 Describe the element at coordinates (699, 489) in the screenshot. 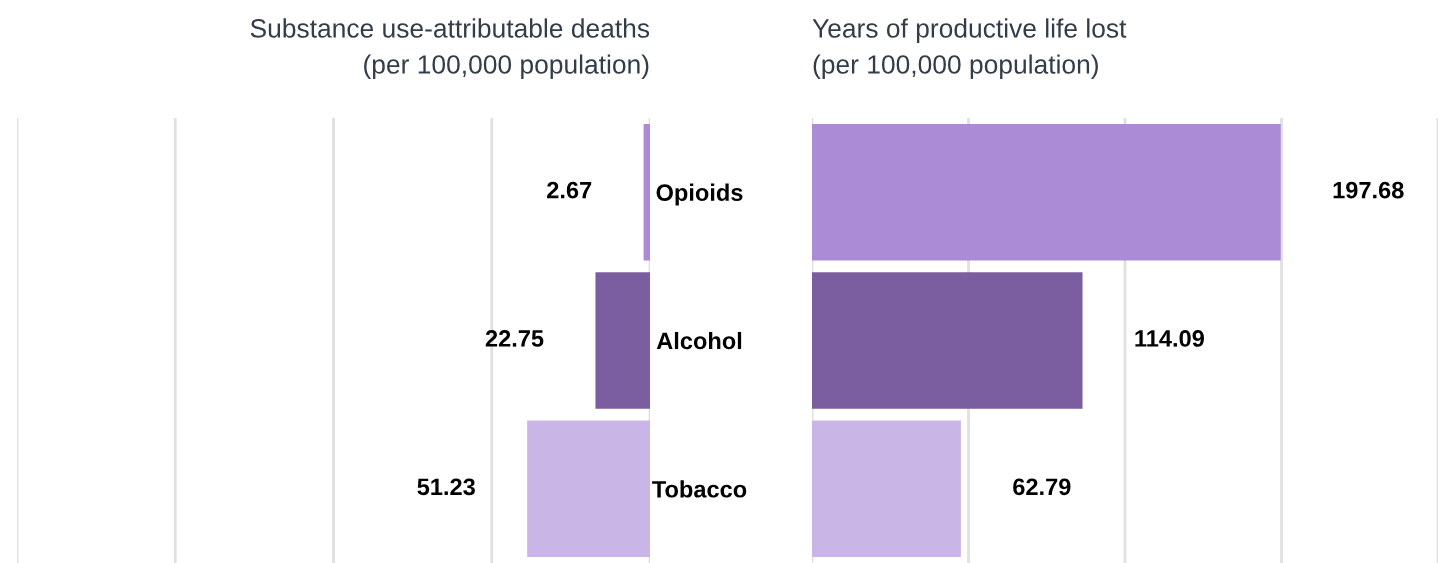

I see `y-tick-label: Tobacco` at that location.